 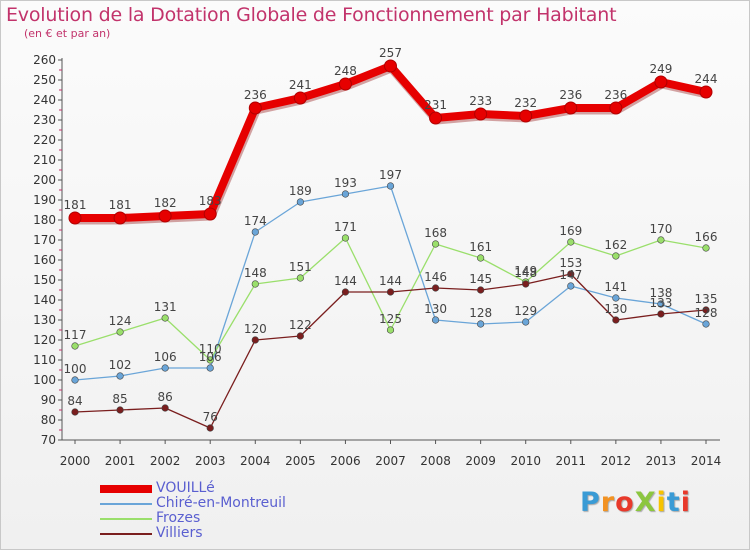 I want to click on logo-letter: X, so click(x=645, y=502).